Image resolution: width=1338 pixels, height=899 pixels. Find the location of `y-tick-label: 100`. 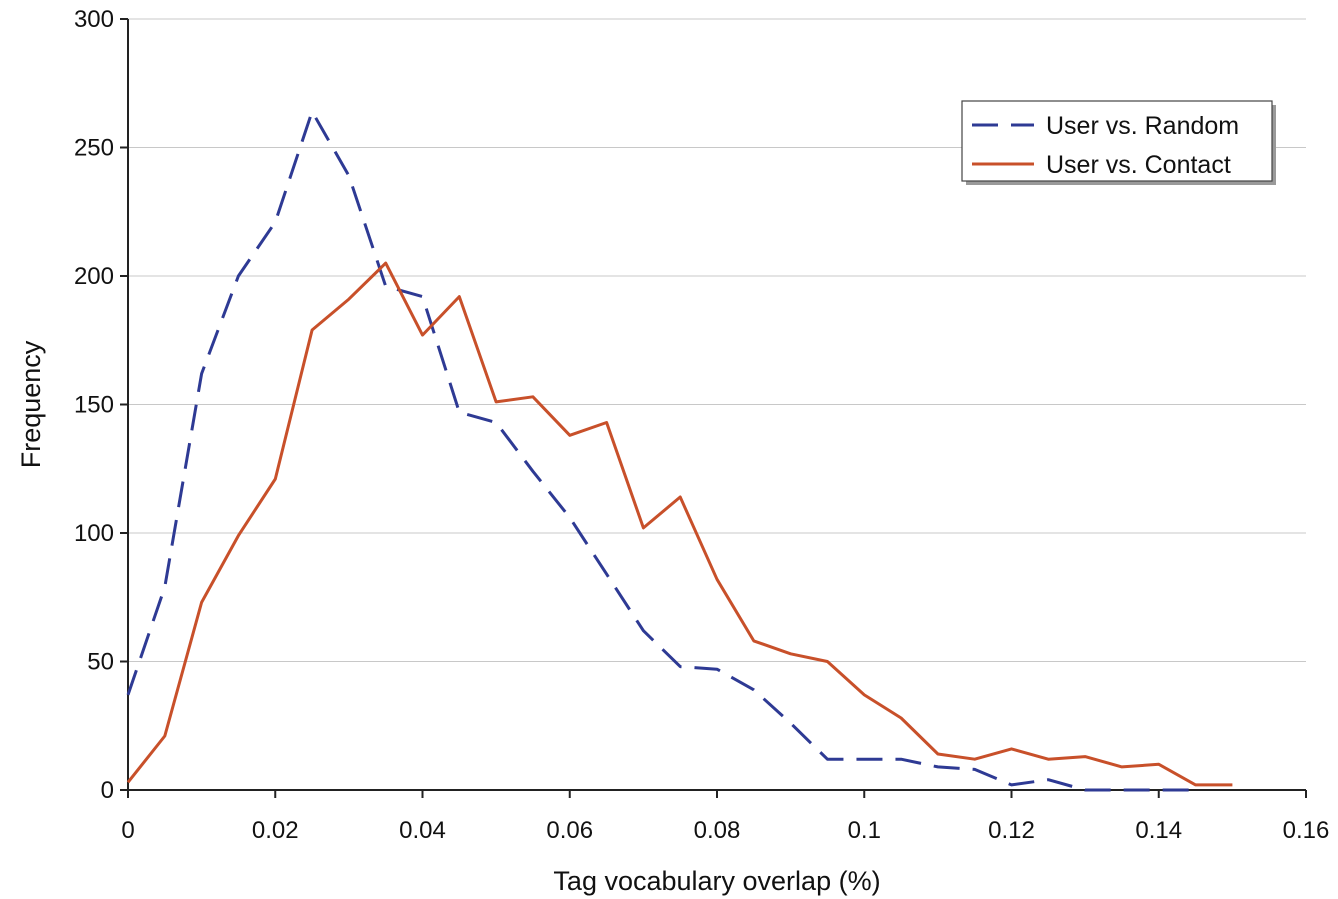

y-tick-label: 100 is located at coordinates (94, 533).